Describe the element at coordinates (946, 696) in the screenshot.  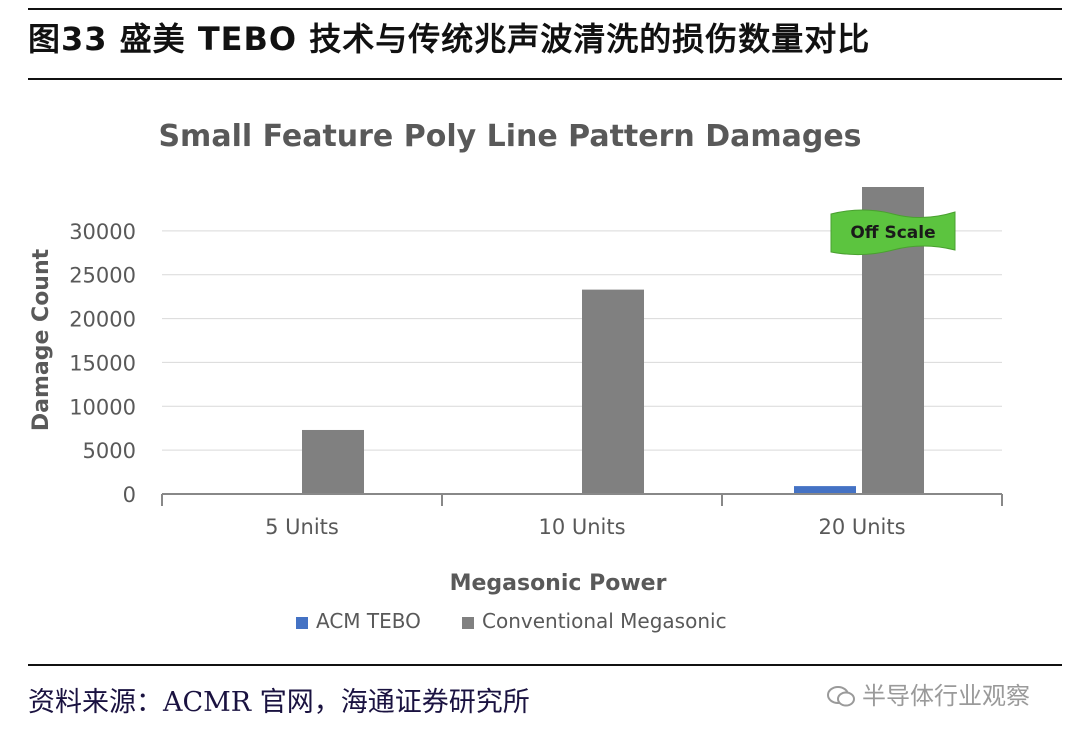
I see `watermark-text: 半导体行业观察` at that location.